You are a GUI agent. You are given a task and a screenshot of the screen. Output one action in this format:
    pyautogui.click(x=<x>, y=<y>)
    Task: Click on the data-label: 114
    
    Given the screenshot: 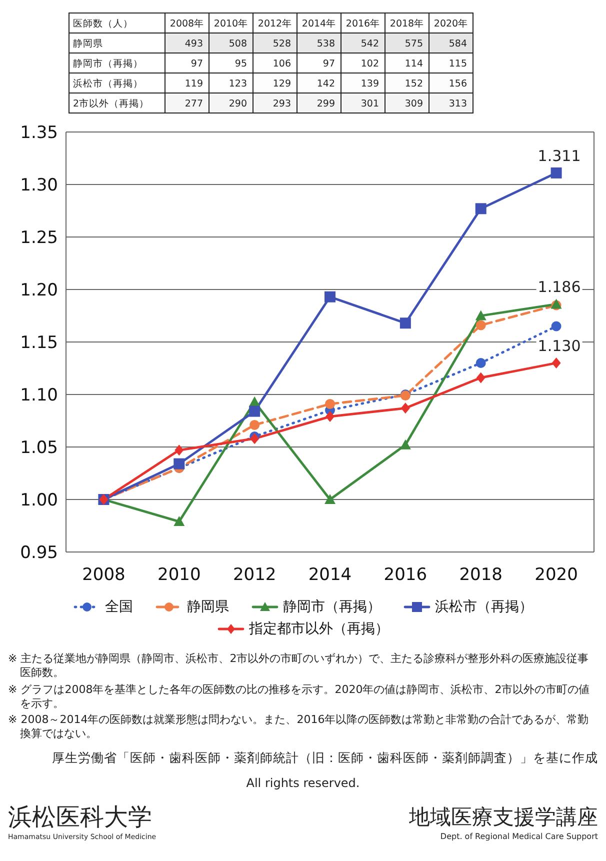 What is the action you would take?
    pyautogui.click(x=413, y=64)
    